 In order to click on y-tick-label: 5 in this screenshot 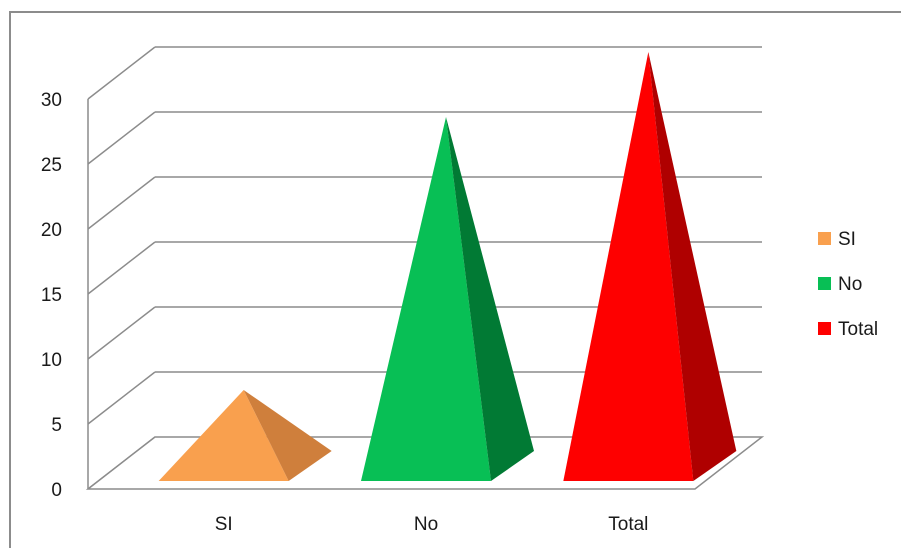, I will do `click(56, 425)`.